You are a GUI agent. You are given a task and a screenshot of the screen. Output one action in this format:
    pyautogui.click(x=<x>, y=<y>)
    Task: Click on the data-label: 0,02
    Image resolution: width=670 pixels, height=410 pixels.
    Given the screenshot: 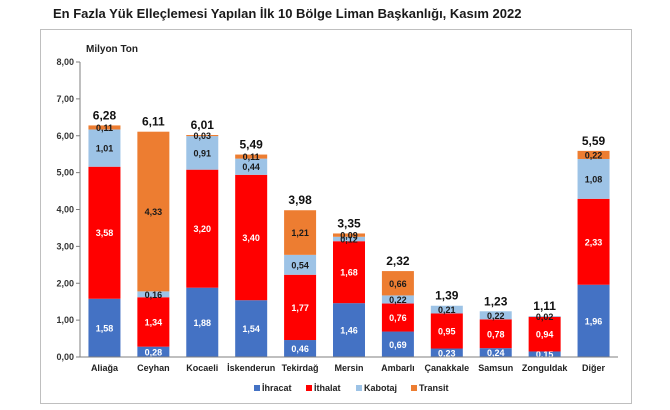 What is the action you would take?
    pyautogui.click(x=545, y=317)
    